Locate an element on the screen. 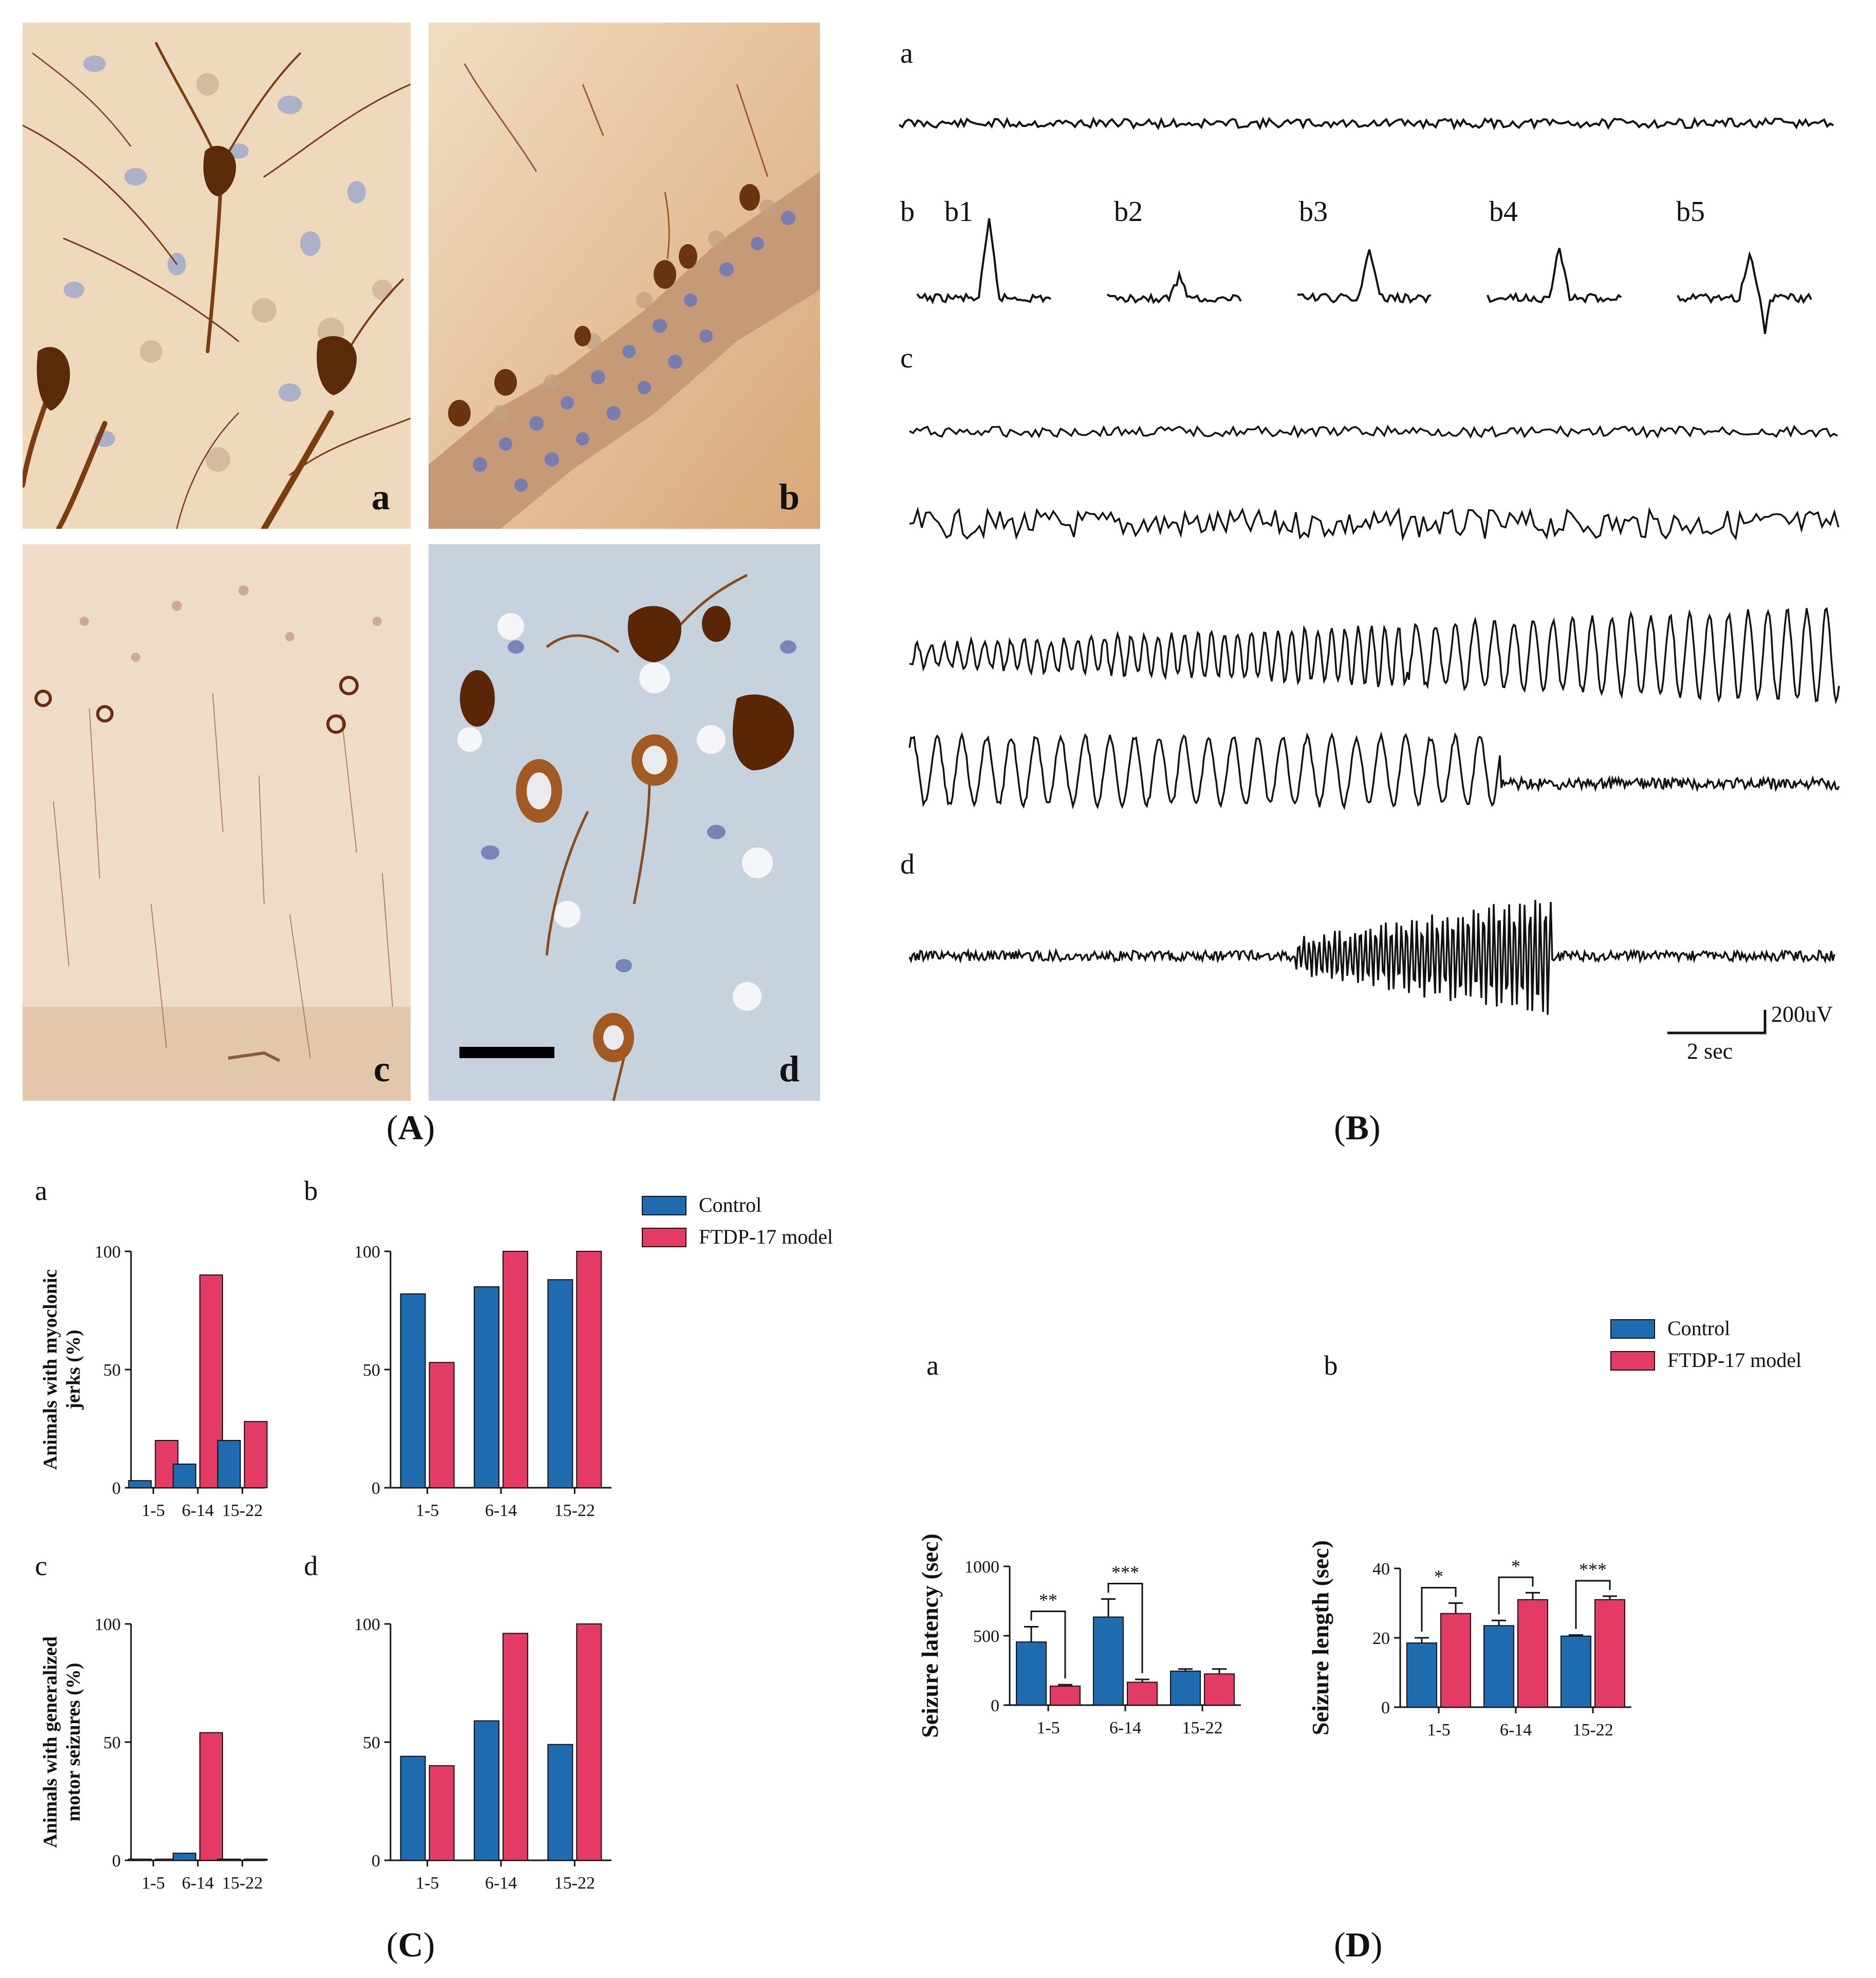  d-b-letter: b is located at coordinates (1331, 1365).